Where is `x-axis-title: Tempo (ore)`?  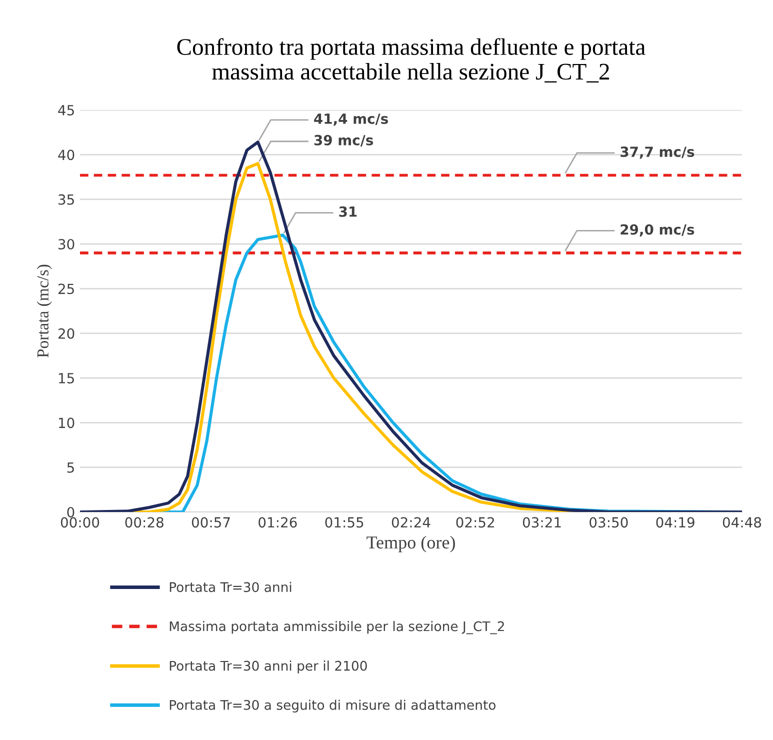 x-axis-title: Tempo (ore) is located at coordinates (410, 544).